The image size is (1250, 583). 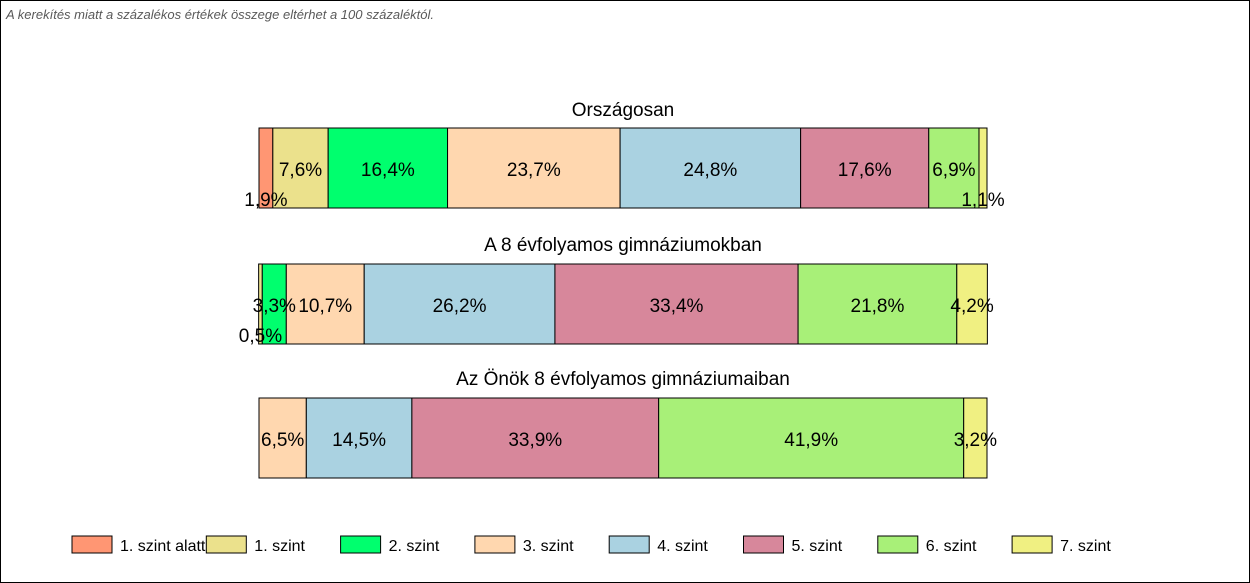 I want to click on legend-item: 4. szint, so click(x=658, y=545).